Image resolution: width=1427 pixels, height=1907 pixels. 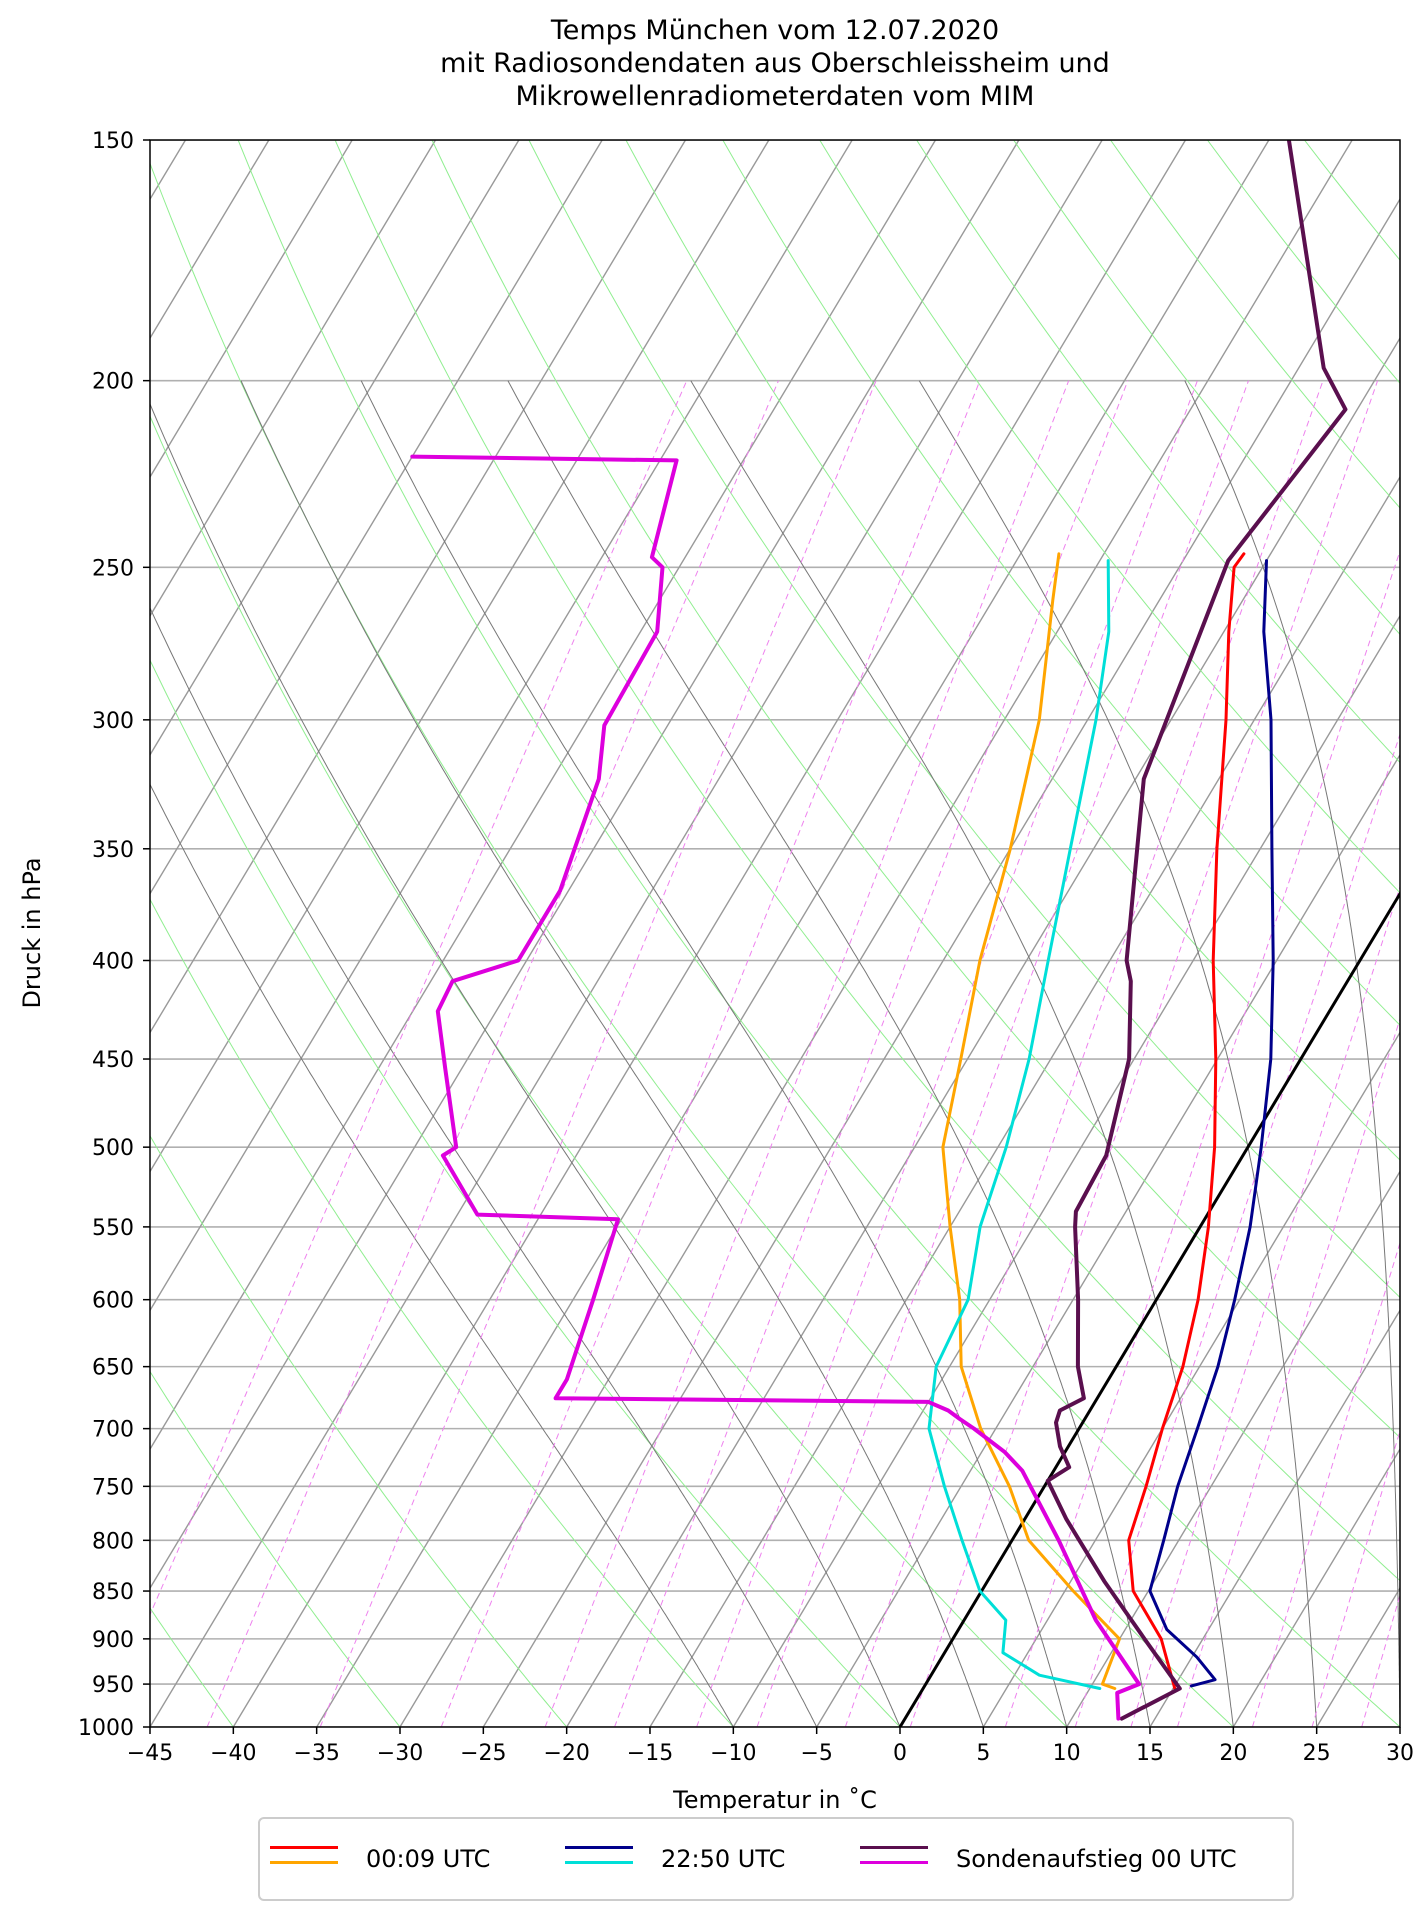 What do you see at coordinates (113, 850) in the screenshot?
I see `y-tick-label-350: 350` at bounding box center [113, 850].